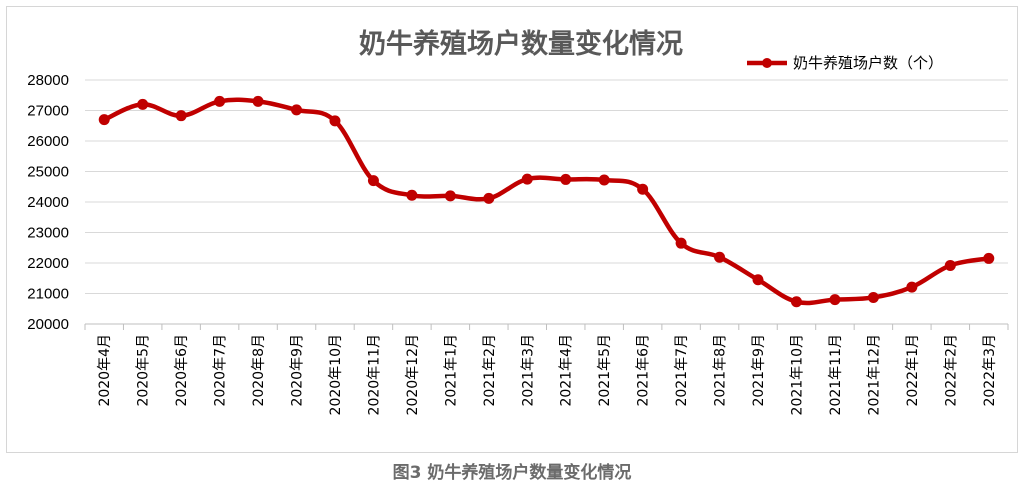 This screenshot has width=1024, height=491. What do you see at coordinates (913, 370) in the screenshot?
I see `x-tick-label: 2022年1月` at bounding box center [913, 370].